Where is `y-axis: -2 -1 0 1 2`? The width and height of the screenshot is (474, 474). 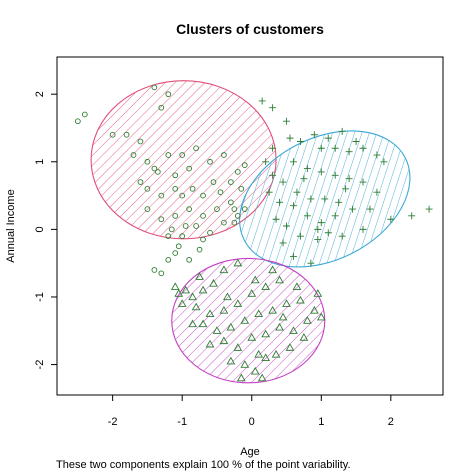
y-axis: -2 -1 0 1 2 is located at coordinates (45, 230).